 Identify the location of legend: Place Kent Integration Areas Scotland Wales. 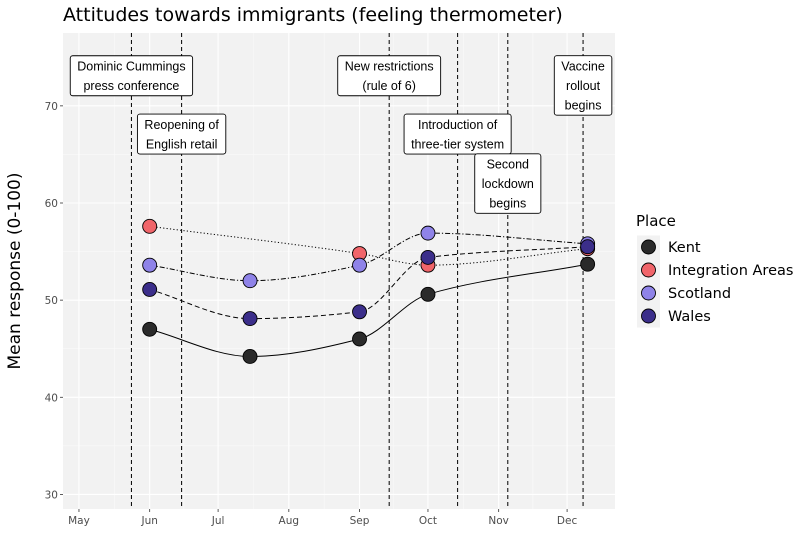
(714, 270).